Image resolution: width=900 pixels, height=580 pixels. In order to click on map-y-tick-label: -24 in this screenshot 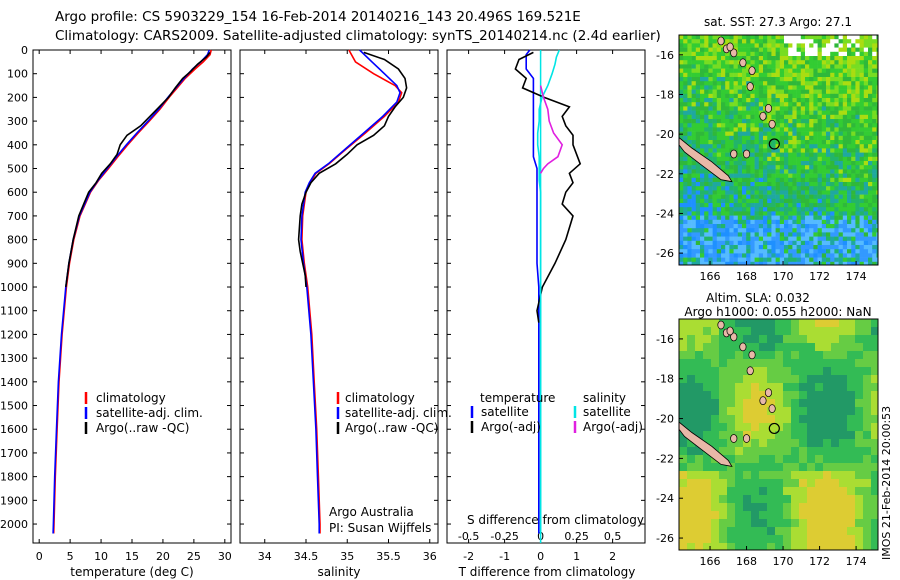, I will do `click(665, 213)`.